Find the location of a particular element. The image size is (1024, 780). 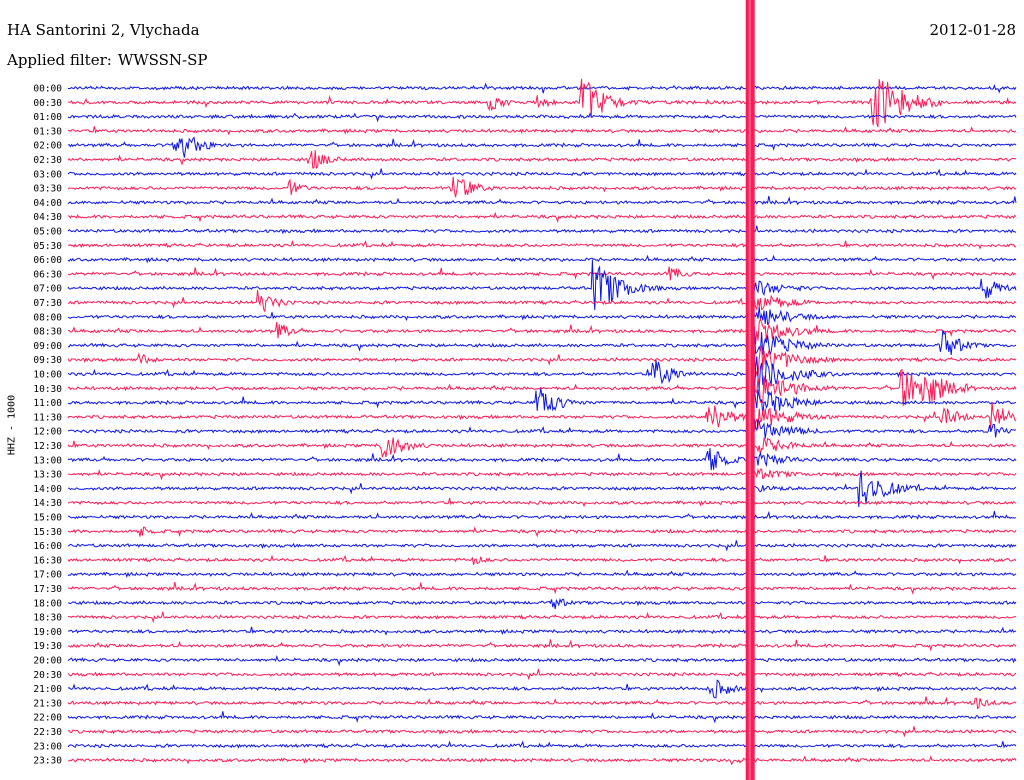

row-time-label: 06:30 is located at coordinates (47, 274).